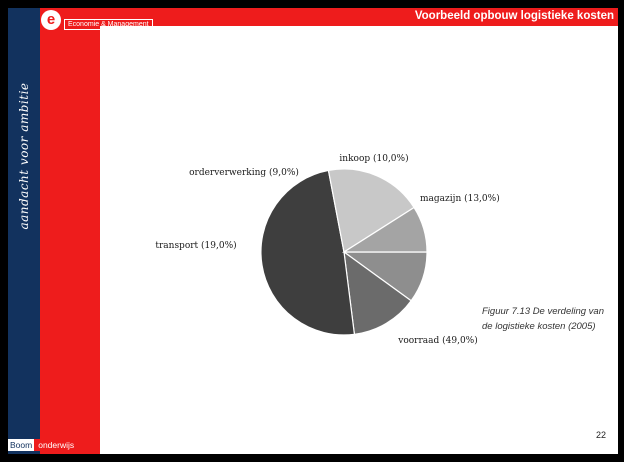 The image size is (624, 462). Describe the element at coordinates (195, 245) in the screenshot. I see `slice-label: transport (19,0%)` at that location.